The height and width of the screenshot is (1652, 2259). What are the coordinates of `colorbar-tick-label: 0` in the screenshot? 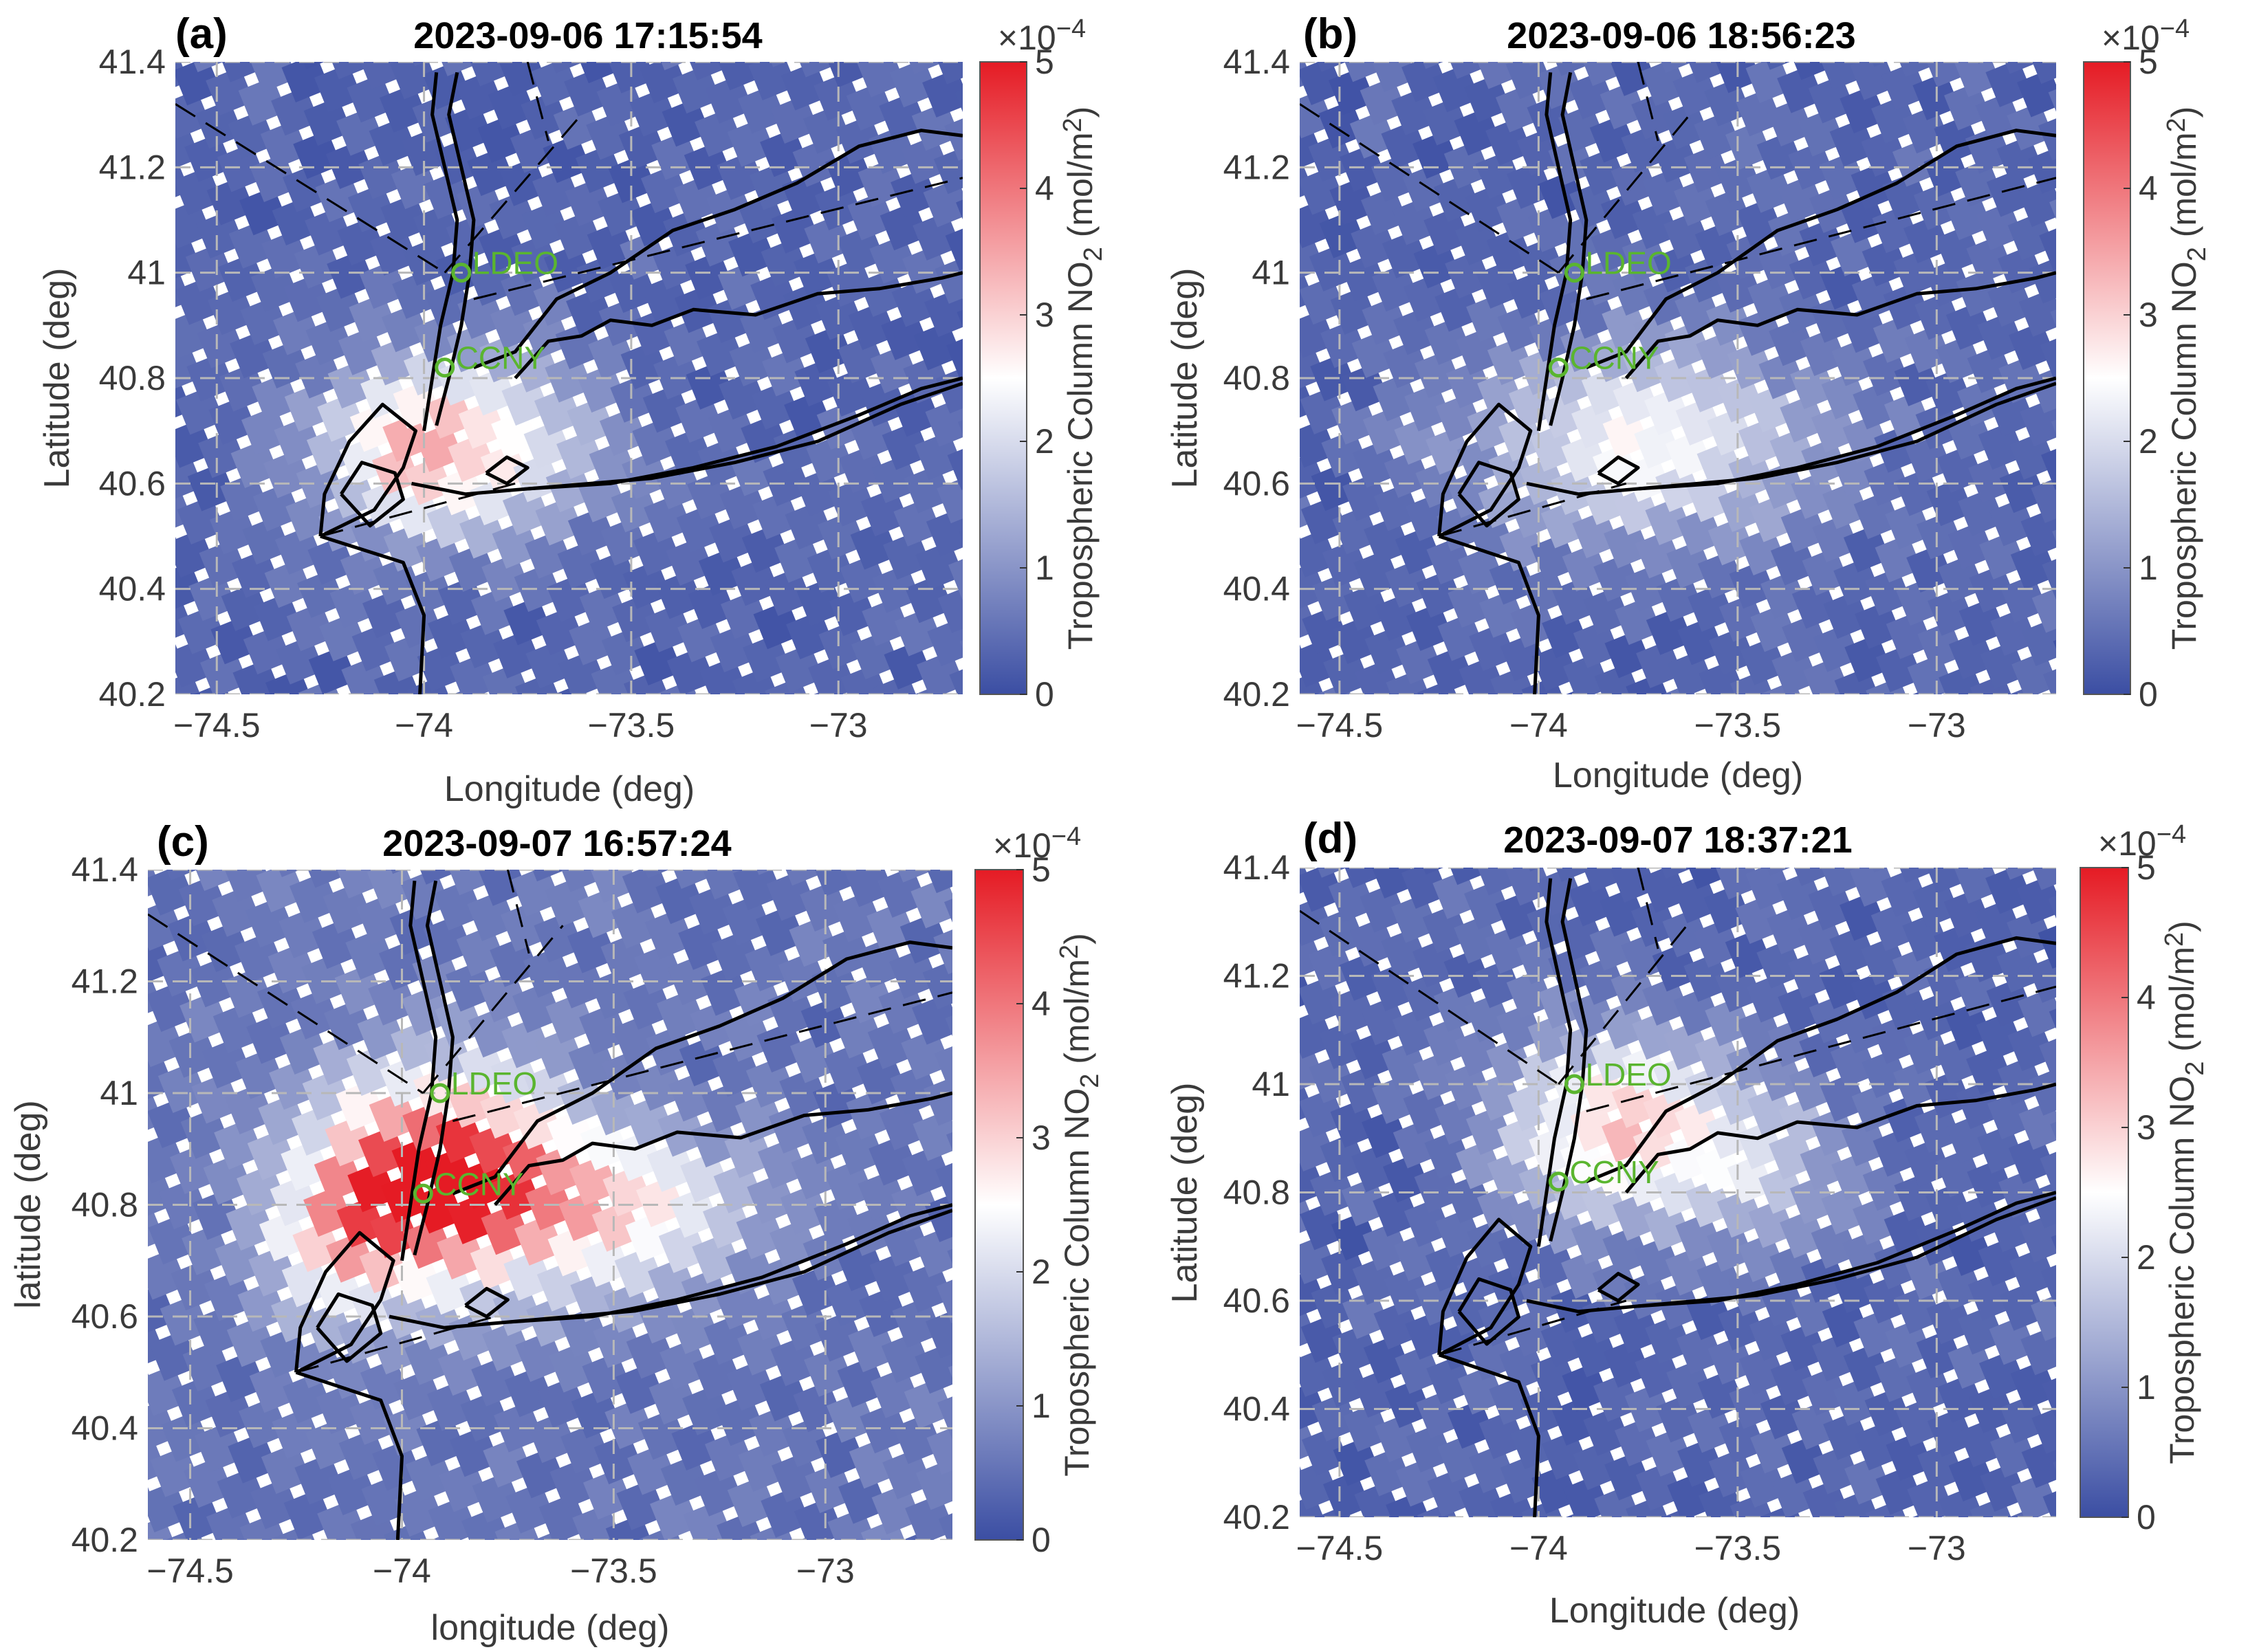 It's located at (2148, 694).